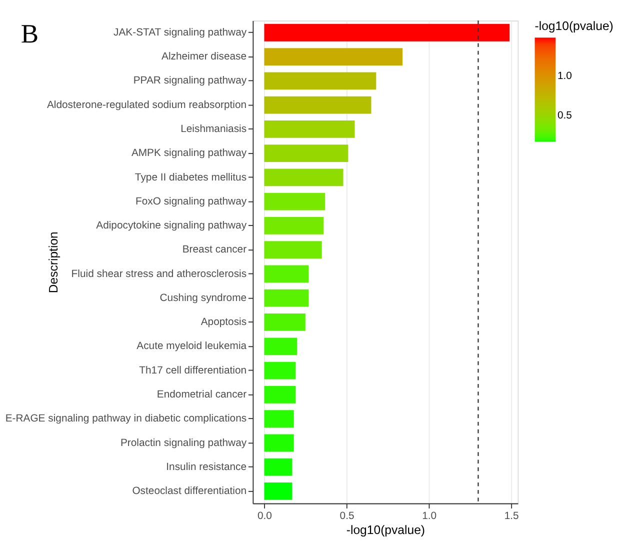  What do you see at coordinates (202, 394) in the screenshot?
I see `y-tick-label: Endometrial cancer` at bounding box center [202, 394].